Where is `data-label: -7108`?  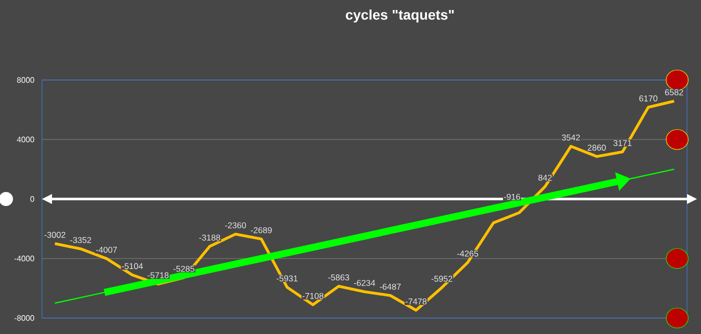 data-label: -7108 is located at coordinates (313, 295).